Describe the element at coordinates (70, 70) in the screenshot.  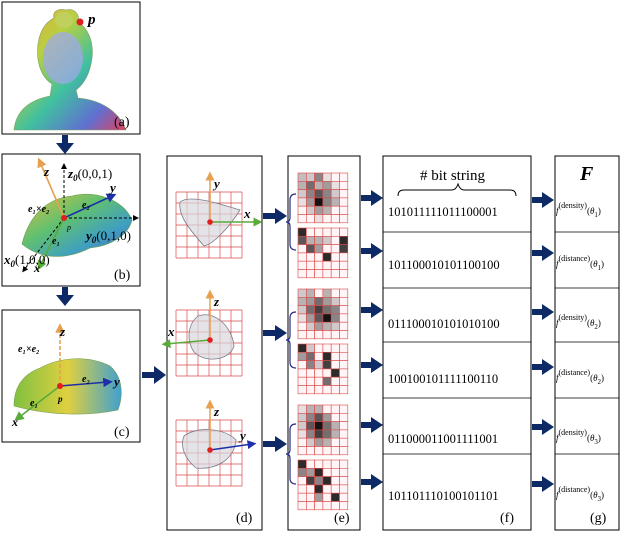
I see `bust-mesh-image` at that location.